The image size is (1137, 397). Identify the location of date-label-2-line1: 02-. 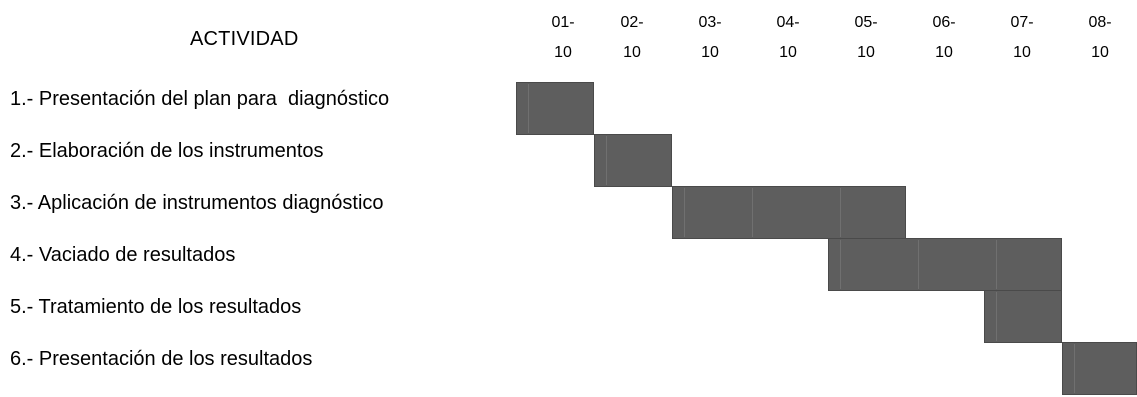
(632, 22).